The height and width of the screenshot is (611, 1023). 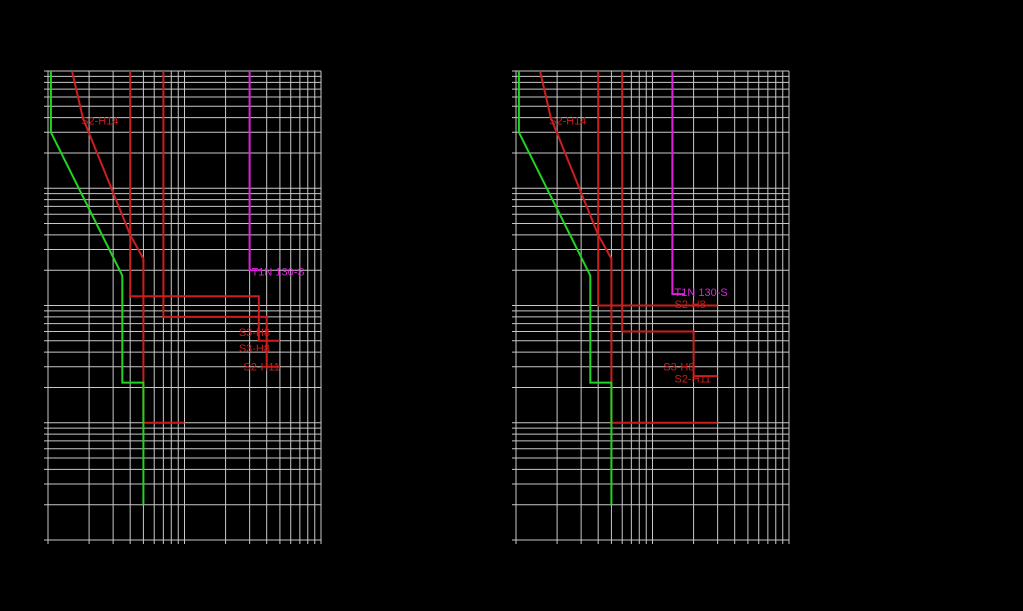 I want to click on series-group, so click(x=617, y=288).